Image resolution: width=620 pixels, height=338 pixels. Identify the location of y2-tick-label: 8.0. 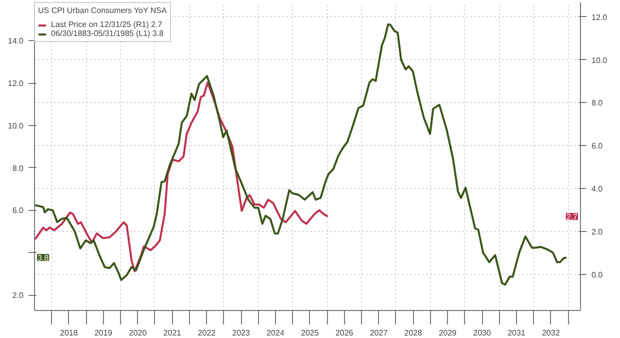
(598, 103).